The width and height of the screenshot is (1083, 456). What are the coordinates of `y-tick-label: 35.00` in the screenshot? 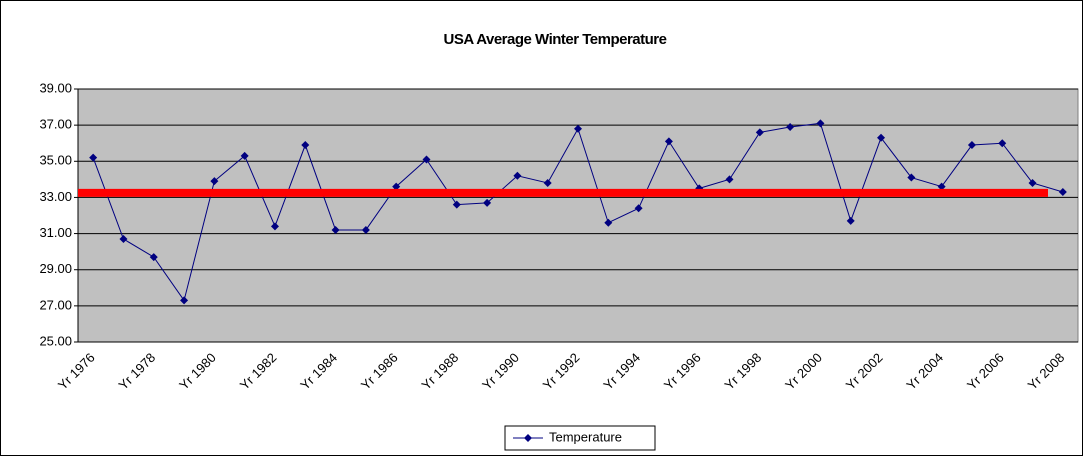 It's located at (55, 160).